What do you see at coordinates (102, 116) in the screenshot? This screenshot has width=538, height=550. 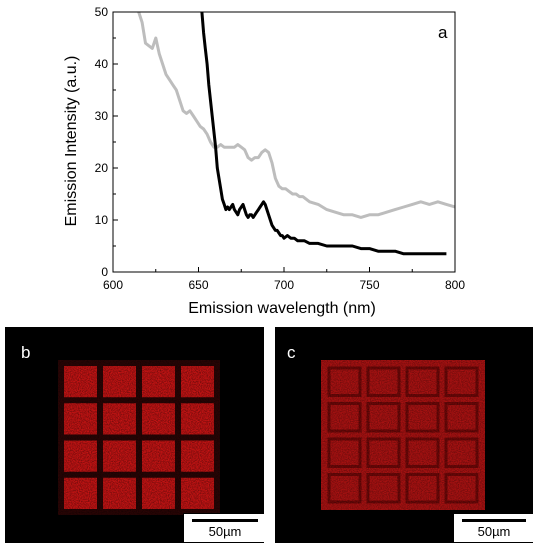 I see `y-tick-label-30: 30` at bounding box center [102, 116].